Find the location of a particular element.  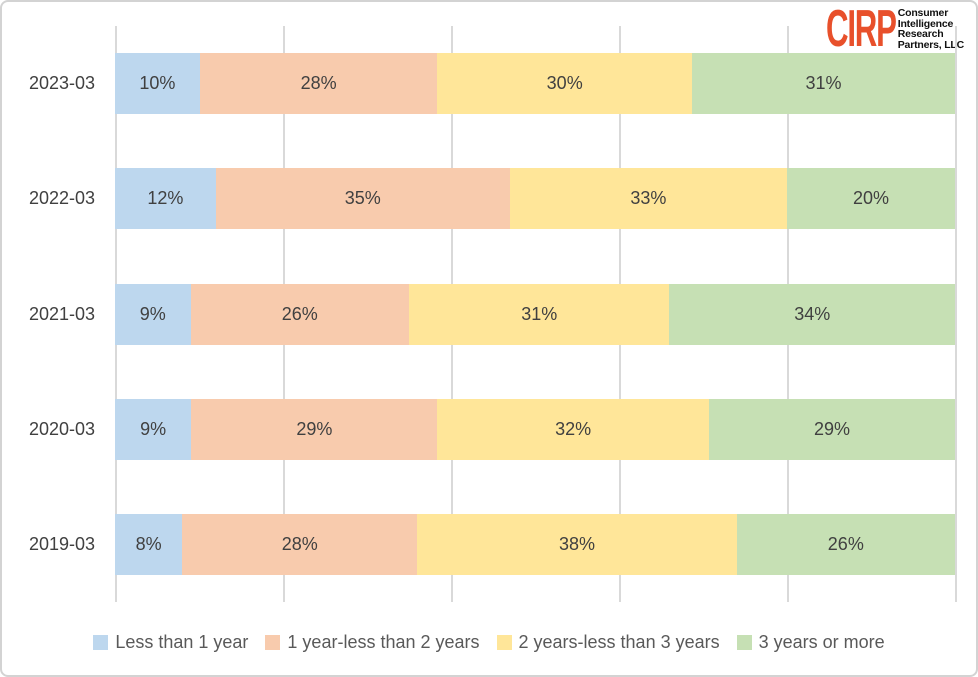

stacked-bar: 10% 28% 30% 31% is located at coordinates (535, 84).